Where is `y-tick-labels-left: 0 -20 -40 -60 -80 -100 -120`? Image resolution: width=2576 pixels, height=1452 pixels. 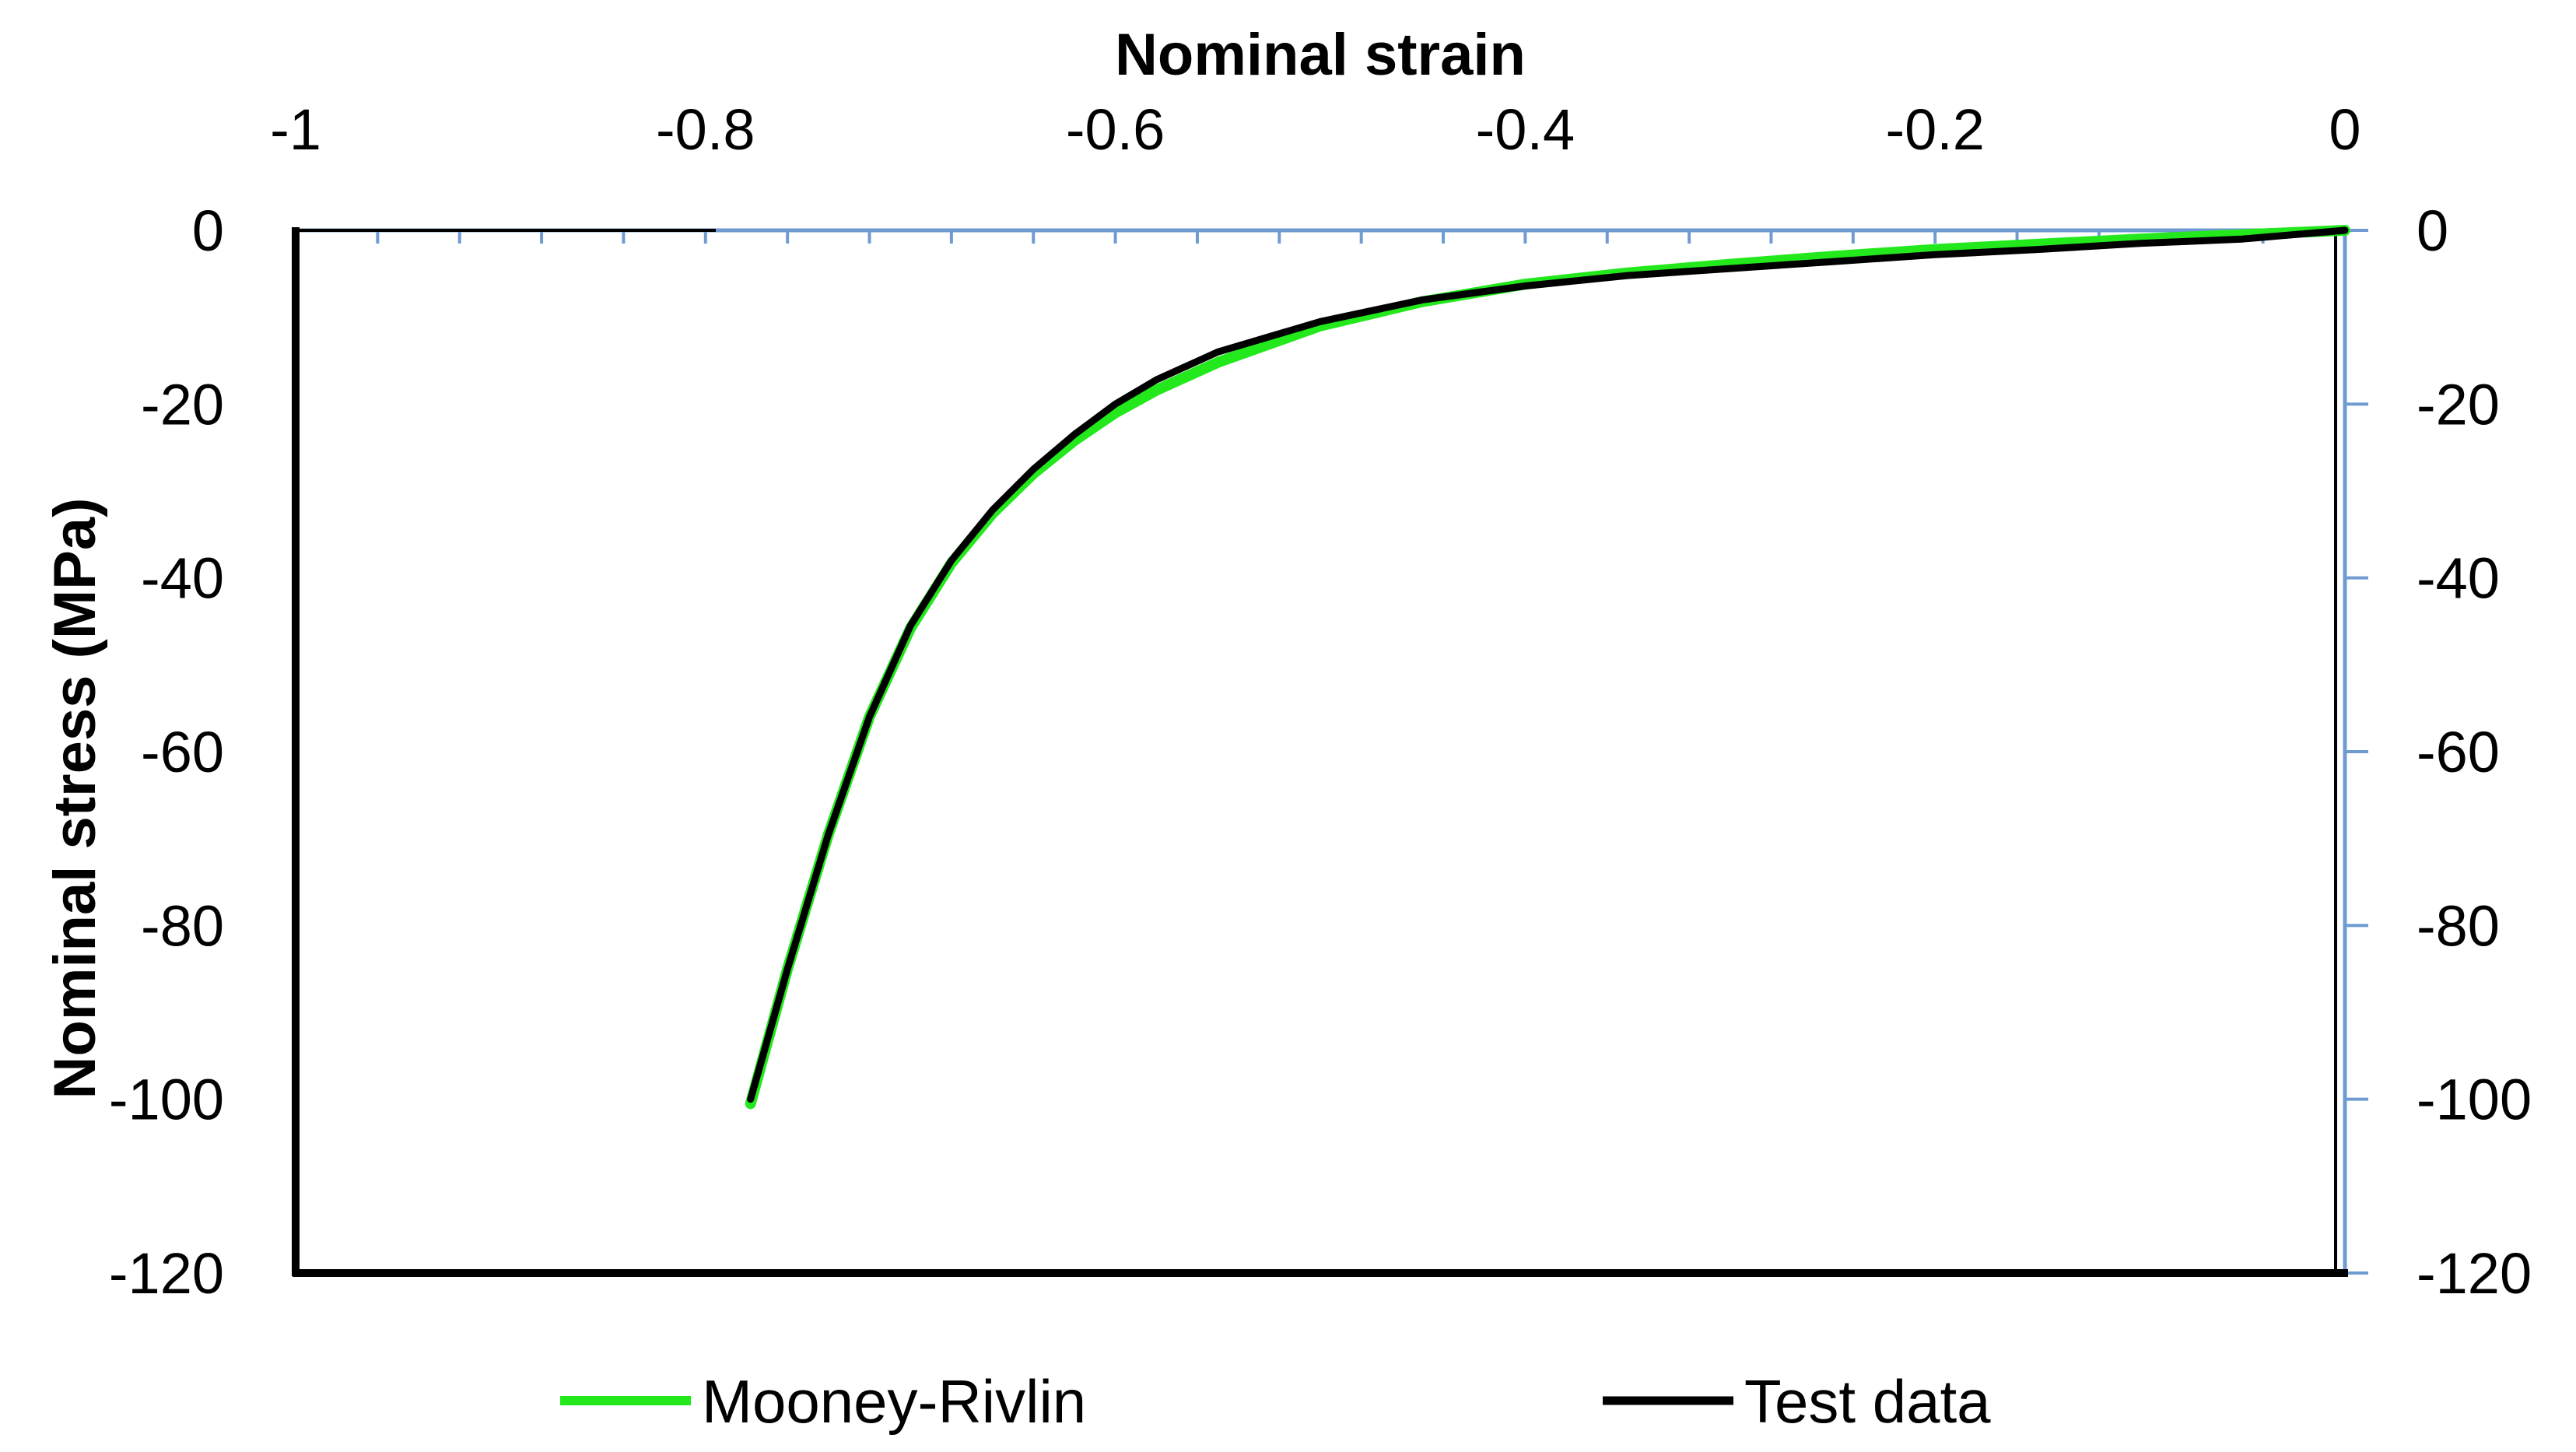 y-tick-labels-left: 0 -20 -40 -60 -80 -100 -120 is located at coordinates (166, 752).